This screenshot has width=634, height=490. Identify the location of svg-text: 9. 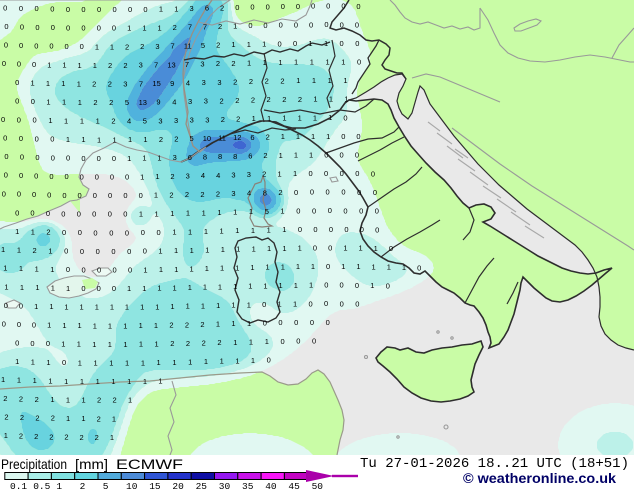
(172, 83).